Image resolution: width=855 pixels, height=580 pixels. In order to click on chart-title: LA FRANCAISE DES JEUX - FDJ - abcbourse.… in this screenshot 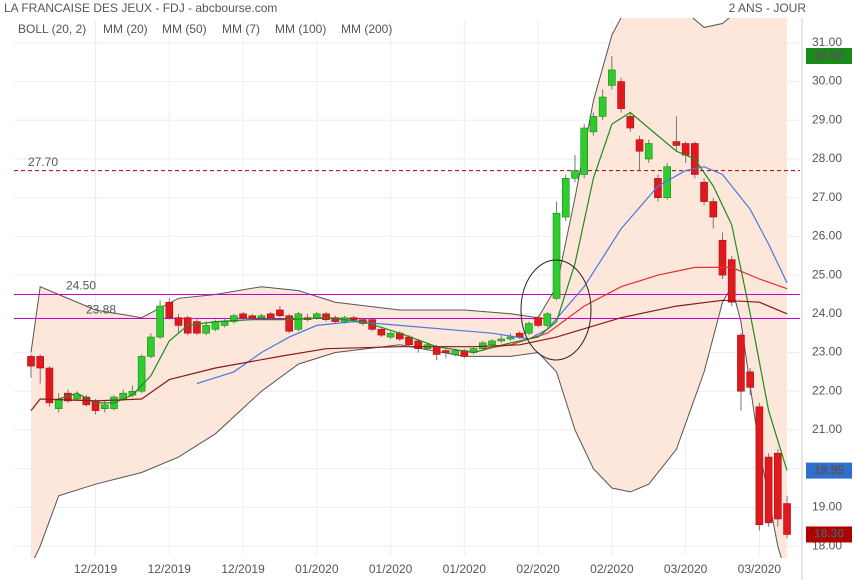, I will do `click(140, 8)`.